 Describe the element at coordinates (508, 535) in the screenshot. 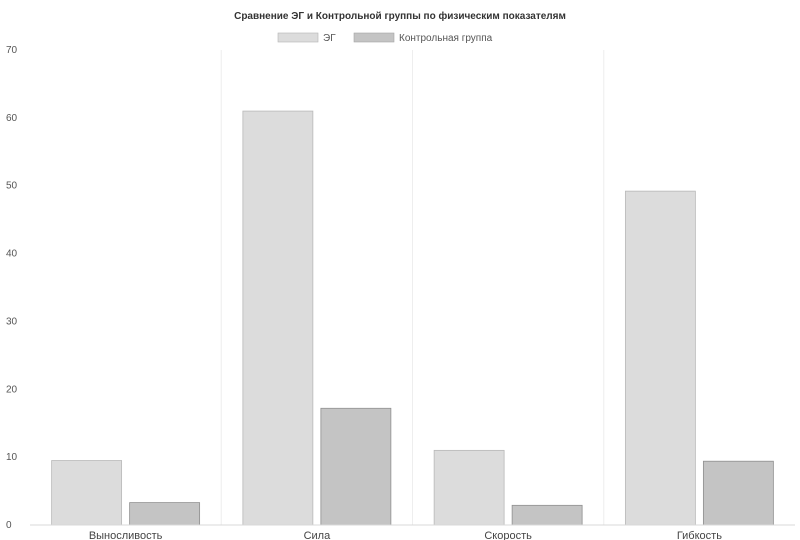

I see `x-tick-label: Скорость` at that location.